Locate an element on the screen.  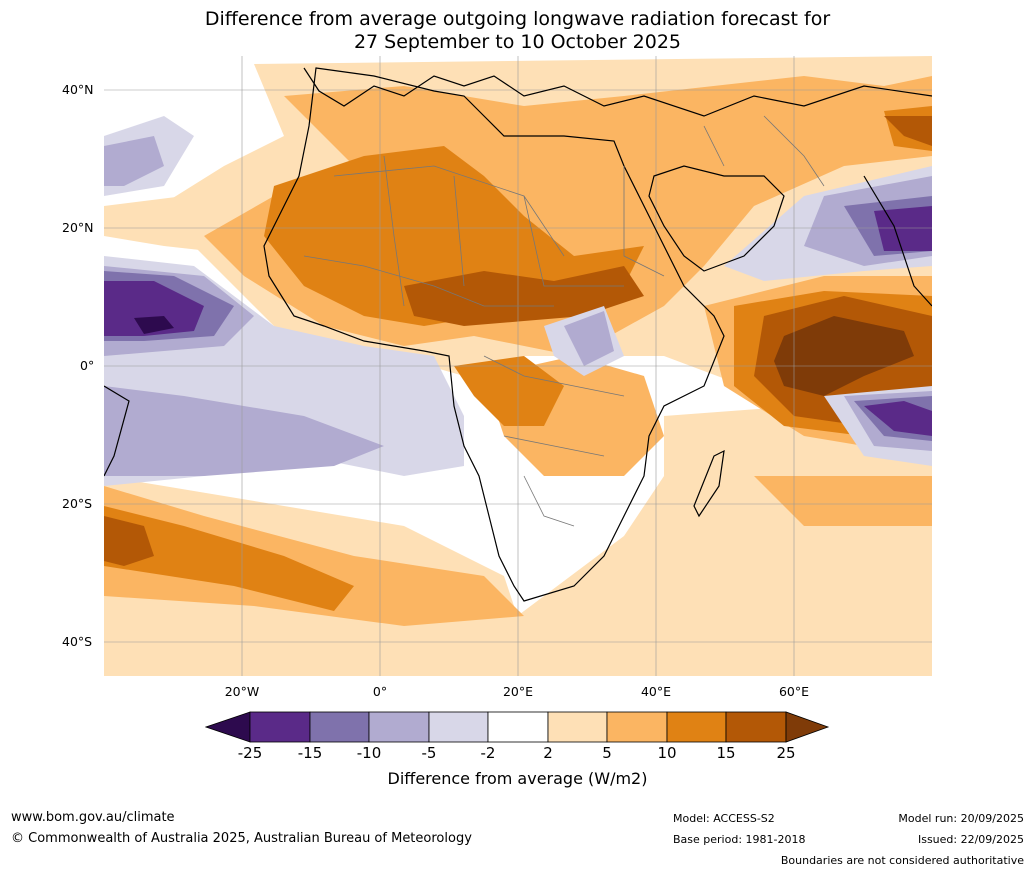
arabia-coastline is located at coordinates (716, 218).